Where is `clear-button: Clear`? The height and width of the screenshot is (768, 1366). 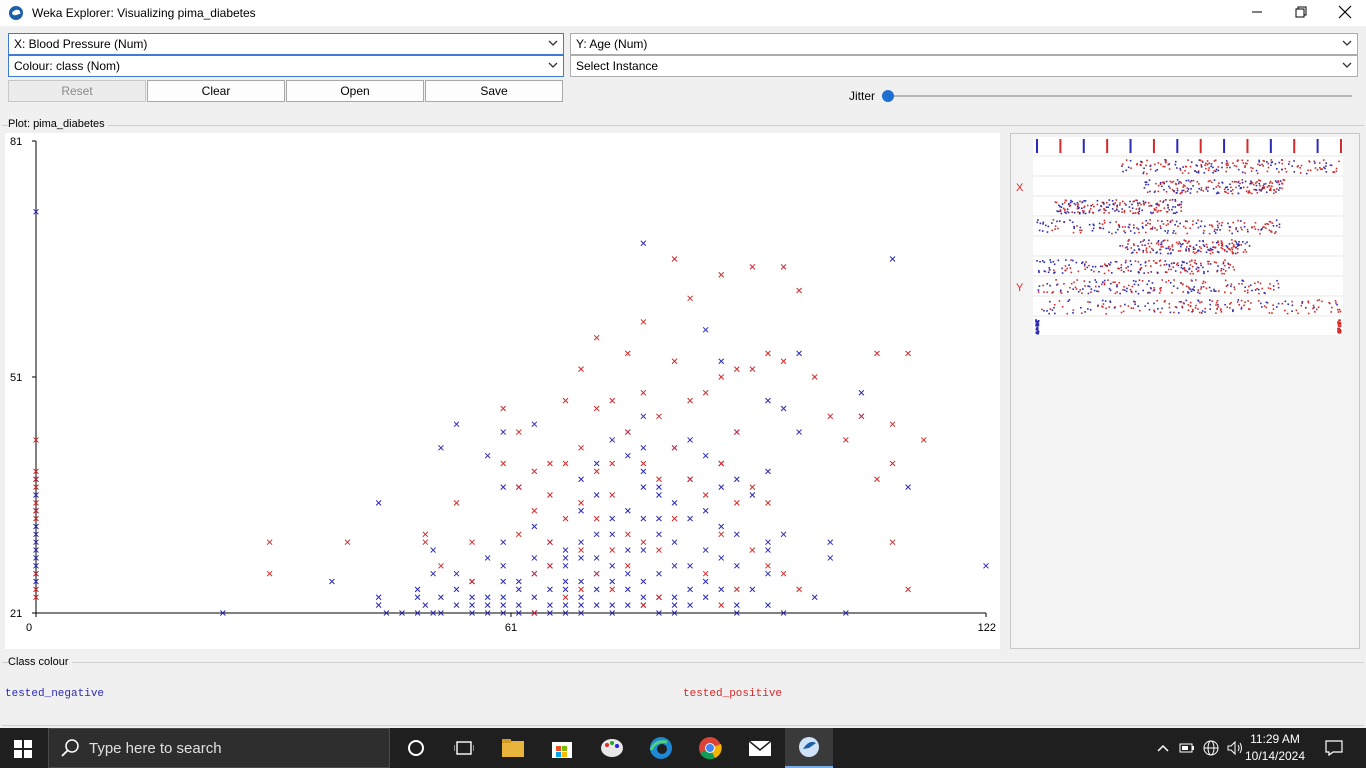
clear-button: Clear is located at coordinates (216, 91).